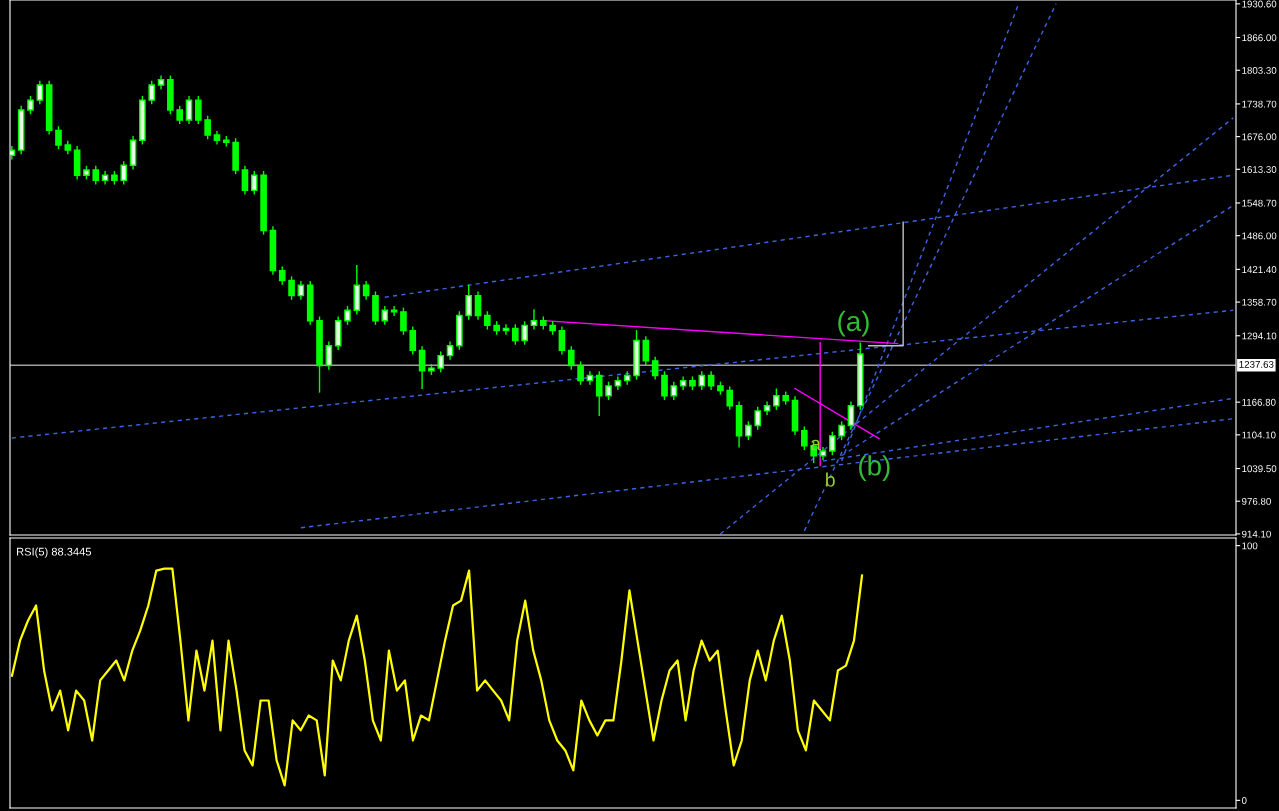 Image resolution: width=1279 pixels, height=811 pixels. Describe the element at coordinates (1259, 38) in the screenshot. I see `y-tick-label: 1866.00` at that location.